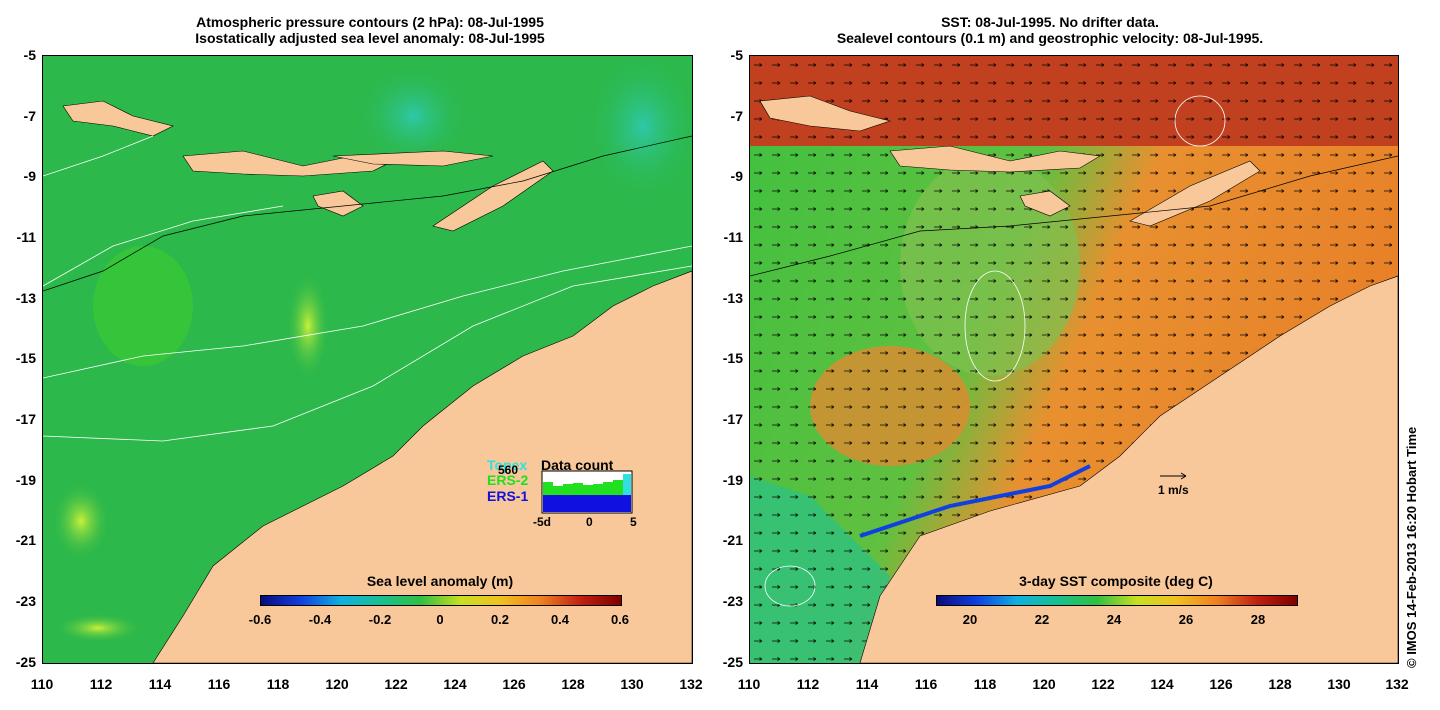 The height and width of the screenshot is (710, 1440). Describe the element at coordinates (589, 522) in the screenshot. I see `legend-axis-mid: 0` at that location.